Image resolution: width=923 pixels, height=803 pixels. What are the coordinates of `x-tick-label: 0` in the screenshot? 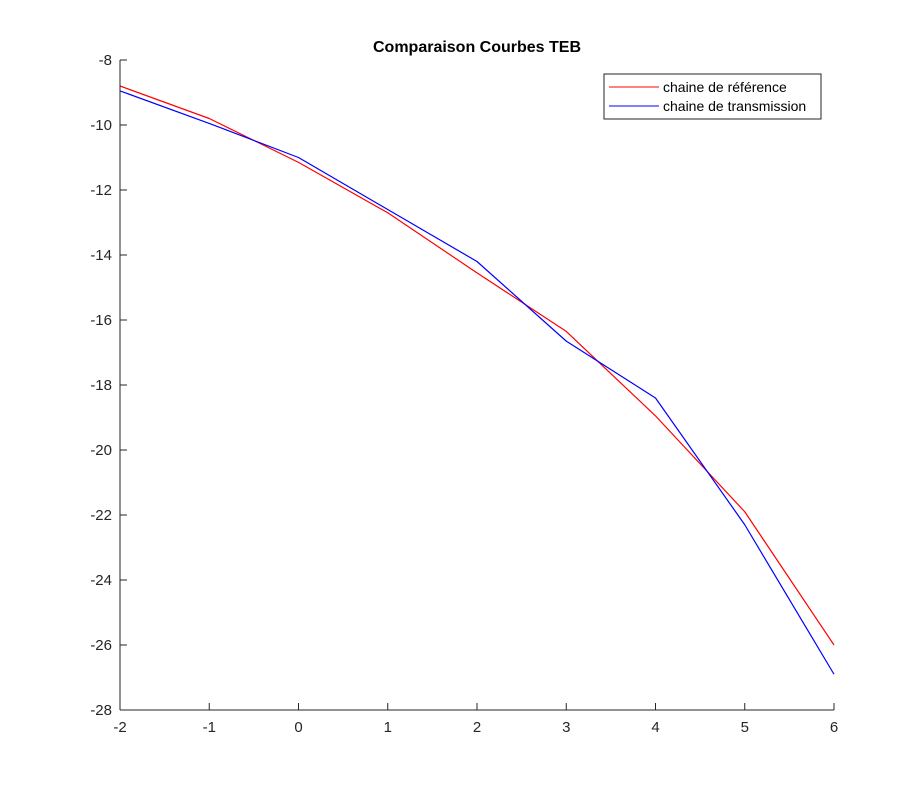 It's located at (298, 727).